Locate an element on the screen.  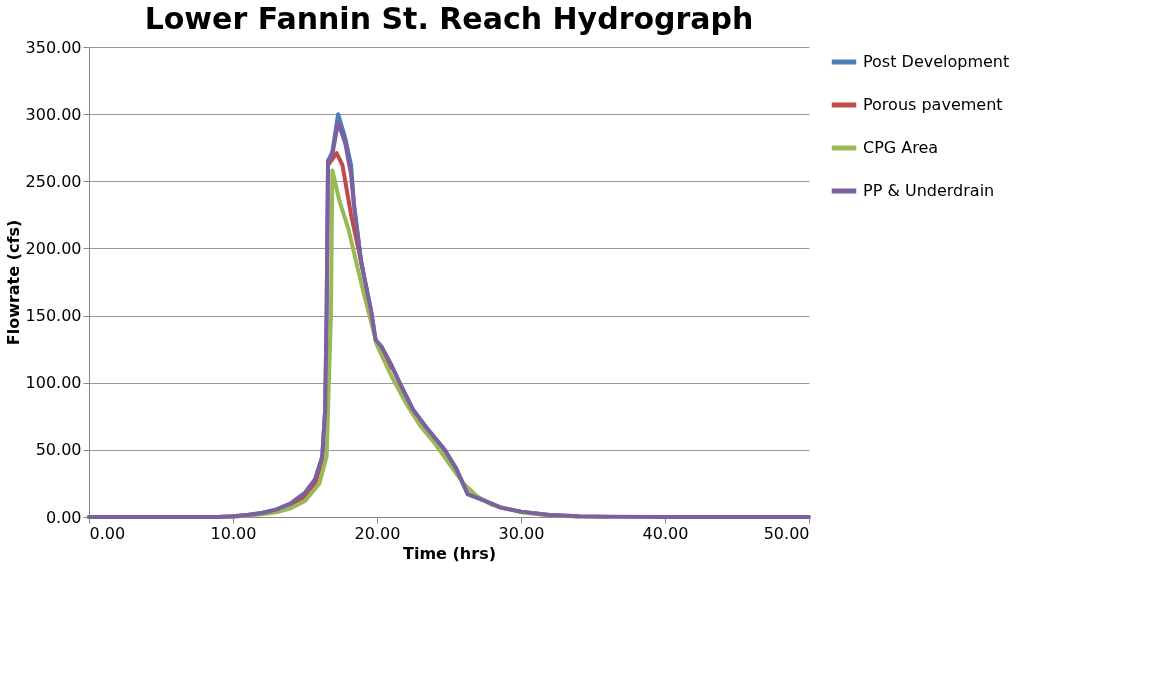
y-tick-label: 250.00 is located at coordinates (53, 181).